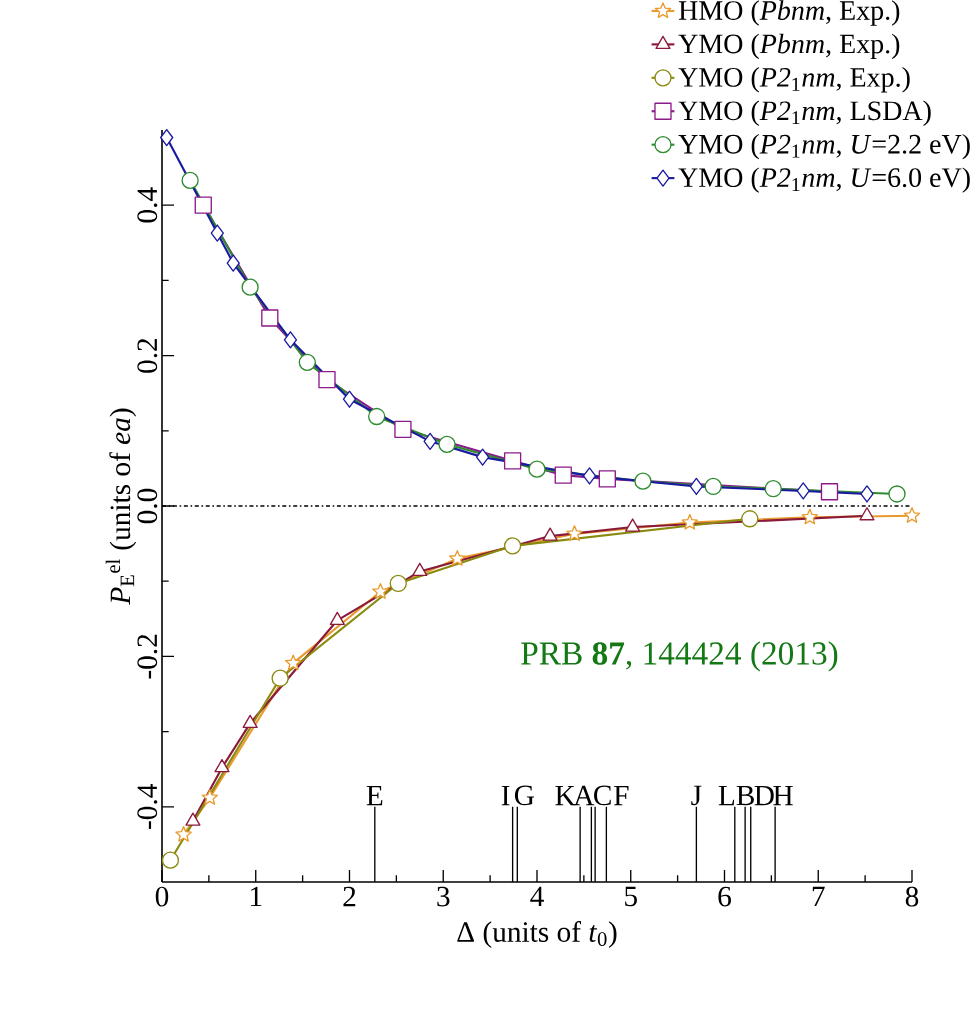  What do you see at coordinates (537, 934) in the screenshot?
I see `x-axis-title: Δ (units of t$_{0}$)` at bounding box center [537, 934].